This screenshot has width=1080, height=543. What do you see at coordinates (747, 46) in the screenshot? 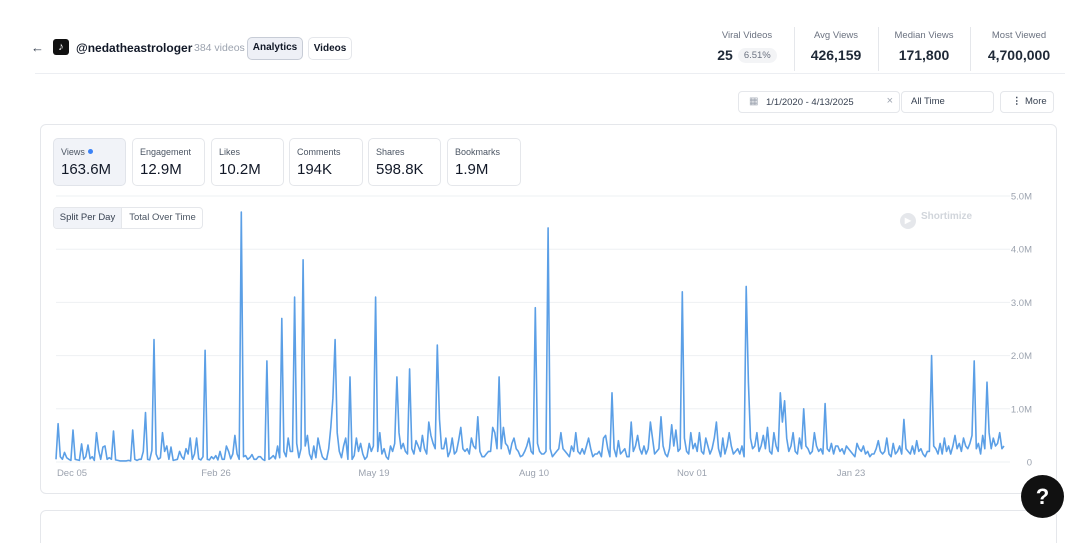
I see `stat-viral-videos: Viral Videos 25 6.51%` at bounding box center [747, 46].